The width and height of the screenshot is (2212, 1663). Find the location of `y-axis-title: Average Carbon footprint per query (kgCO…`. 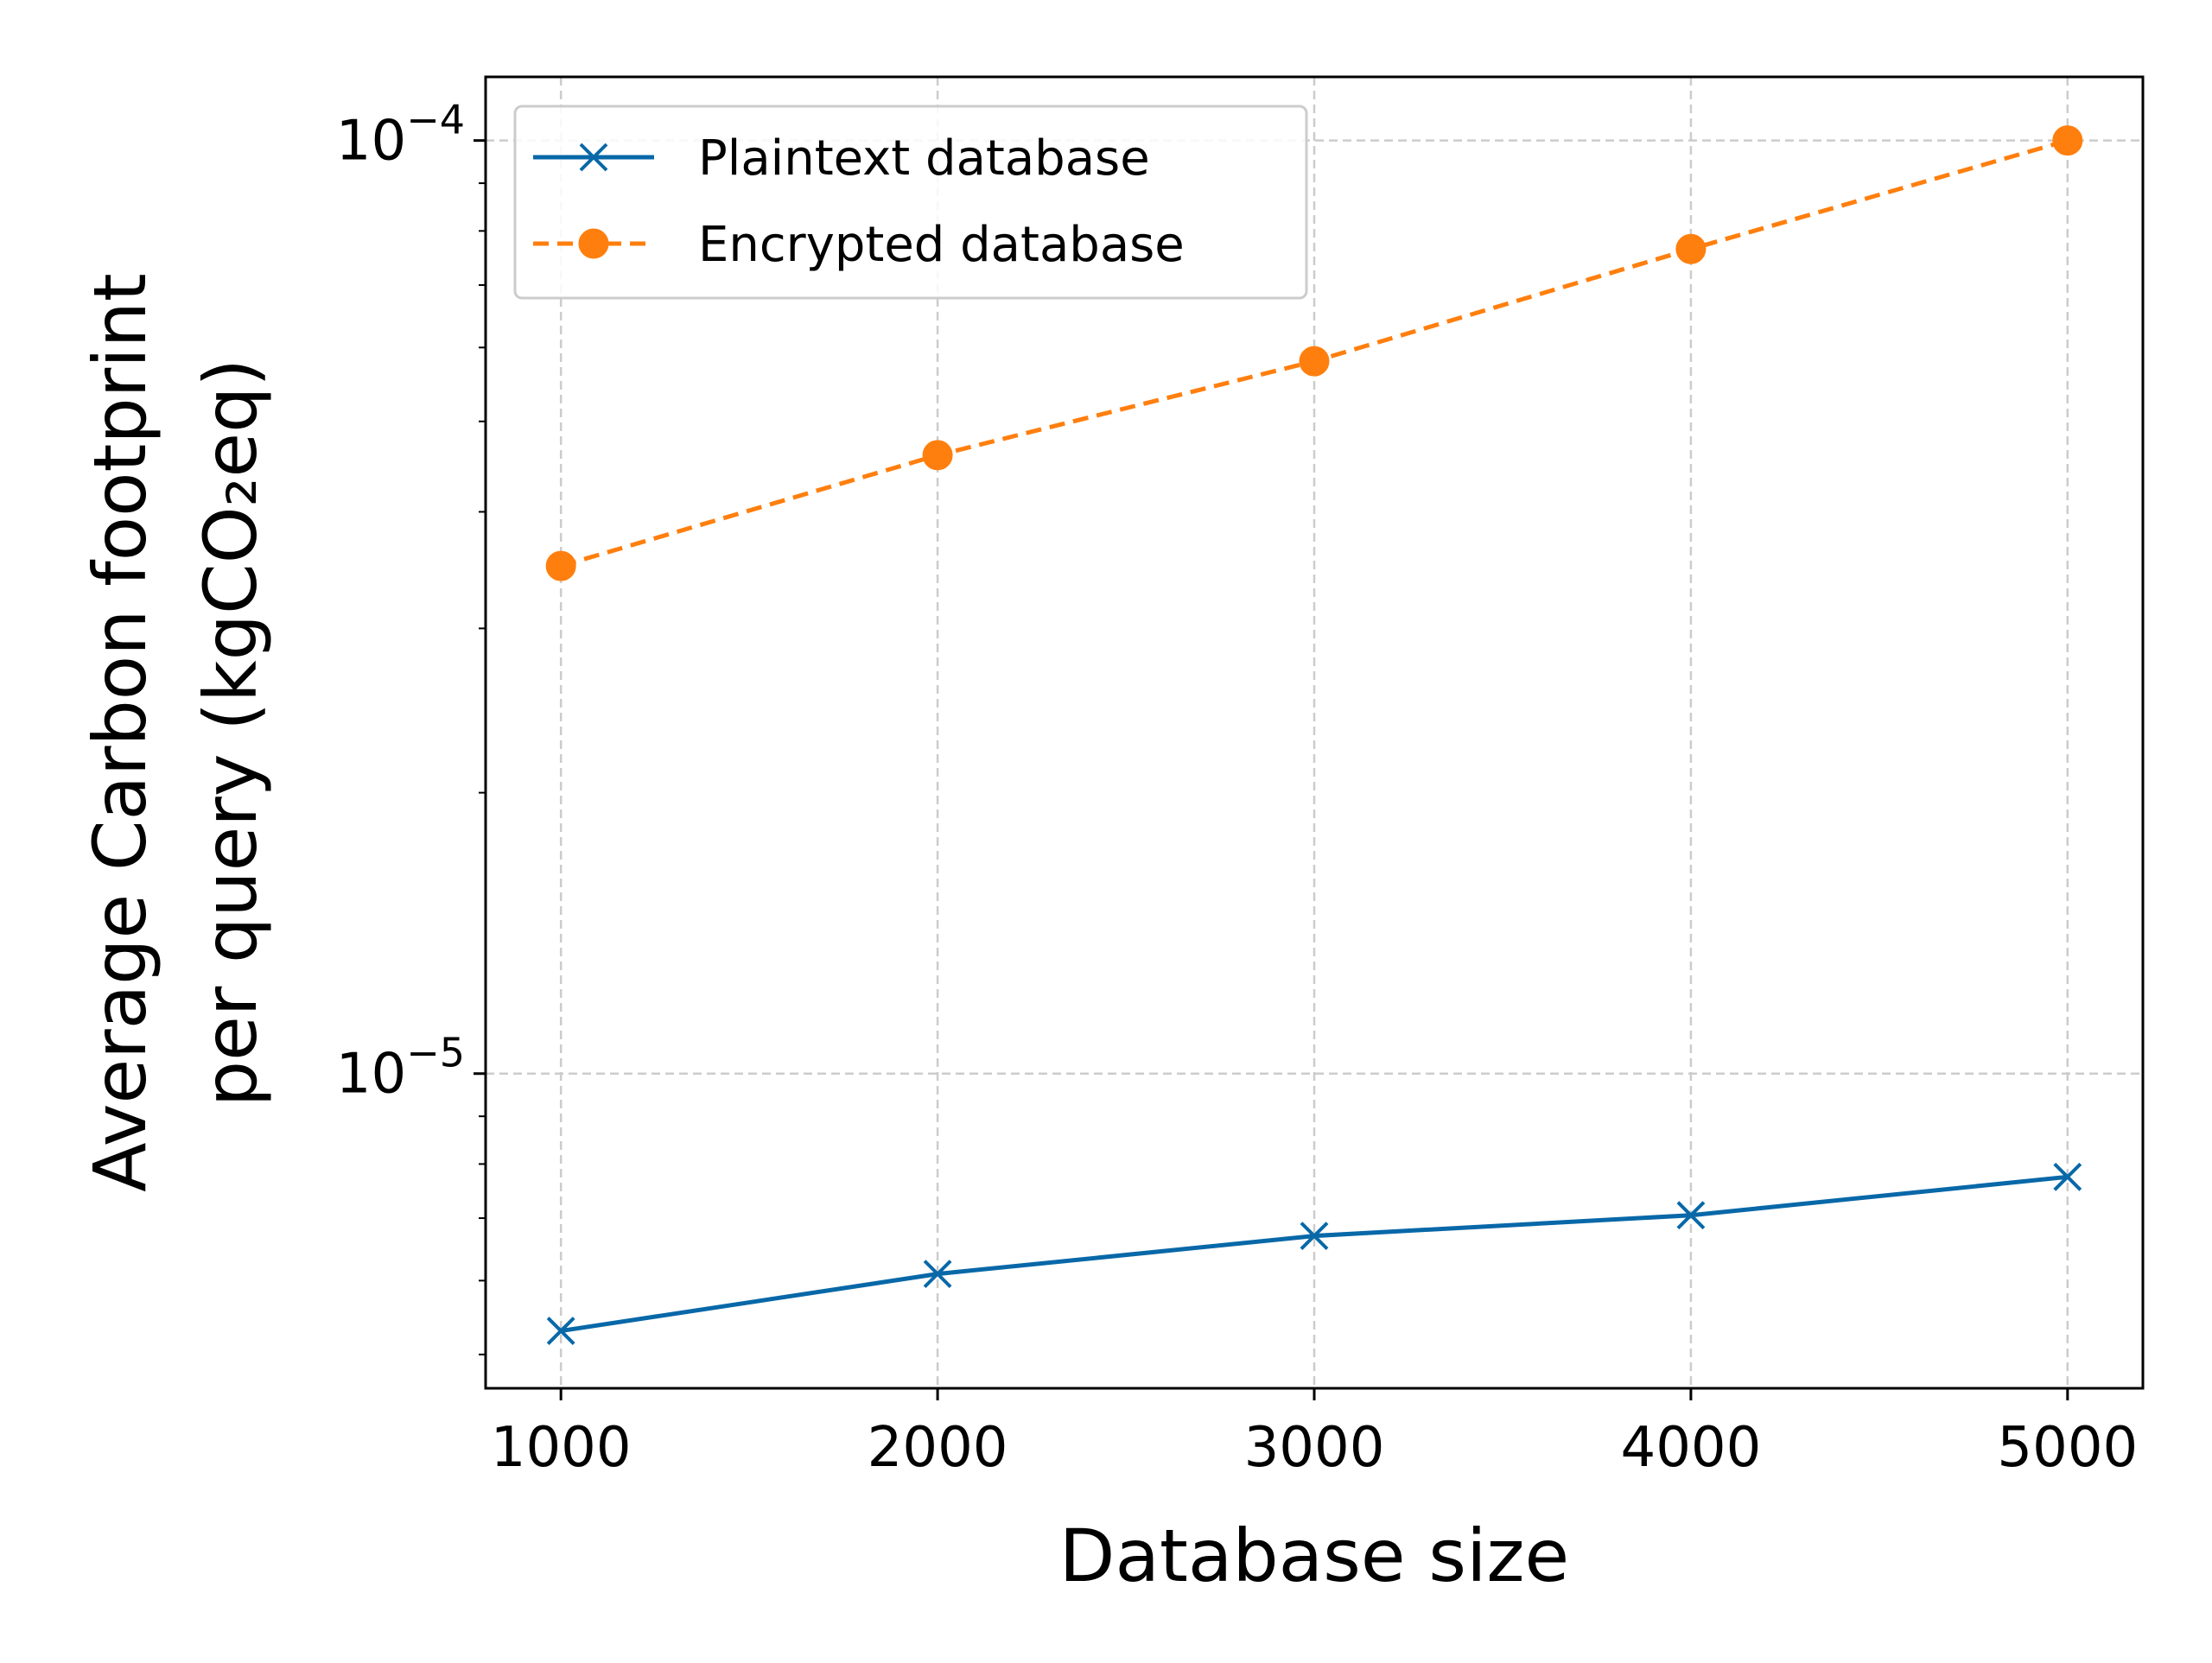

y-axis-title: Average Carbon footprint per query (kgCO… is located at coordinates (175, 733).